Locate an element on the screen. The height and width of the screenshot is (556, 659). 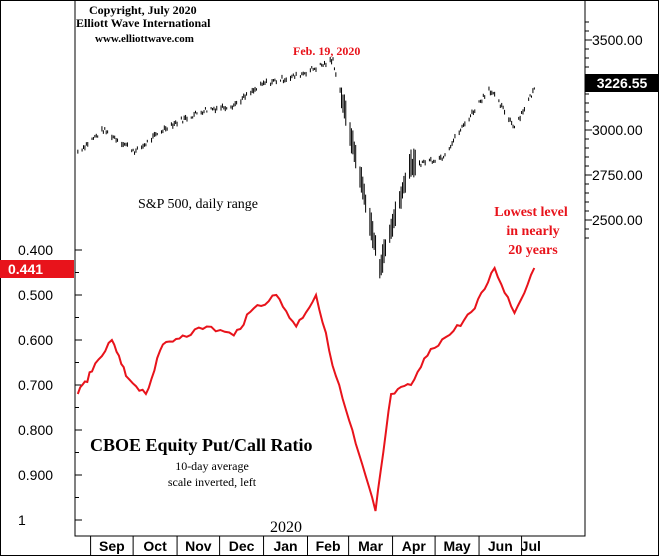
spx-tick-label: 2750.00 is located at coordinates (617, 175).